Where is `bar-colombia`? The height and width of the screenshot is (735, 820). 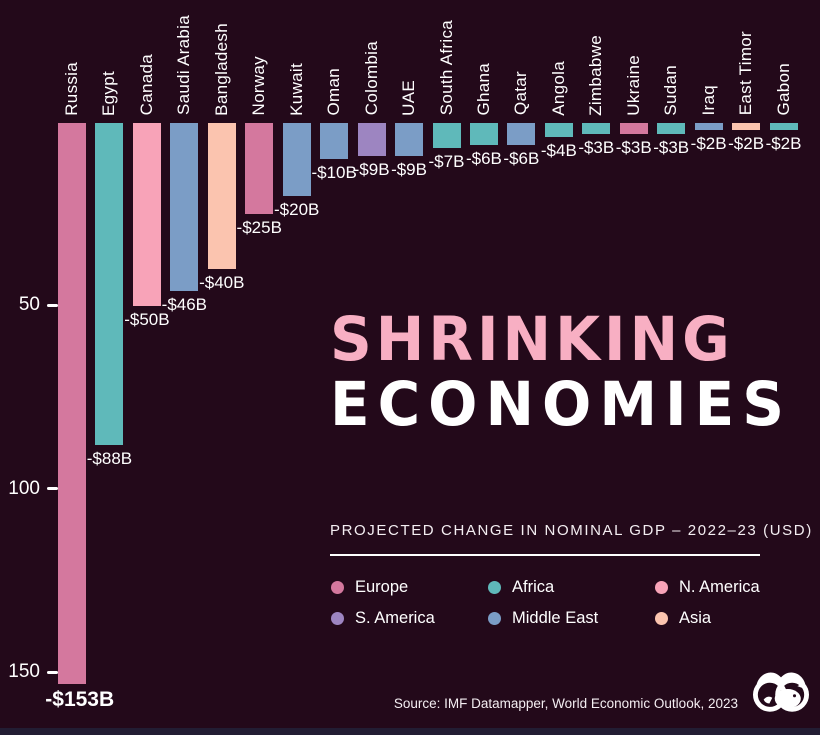 bar-colombia is located at coordinates (371, 139).